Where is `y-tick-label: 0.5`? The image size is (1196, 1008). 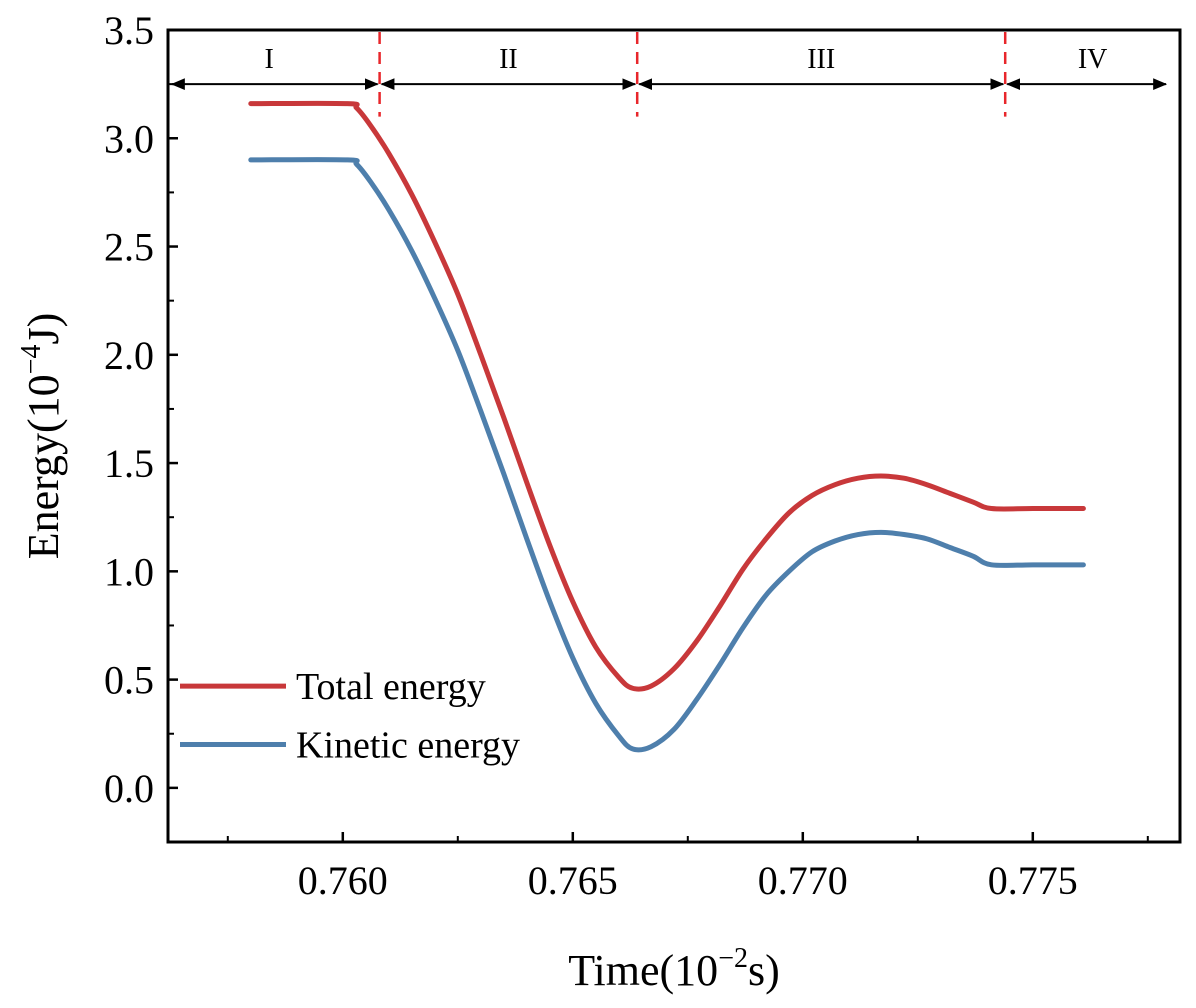 y-tick-label: 0.5 is located at coordinates (129, 680).